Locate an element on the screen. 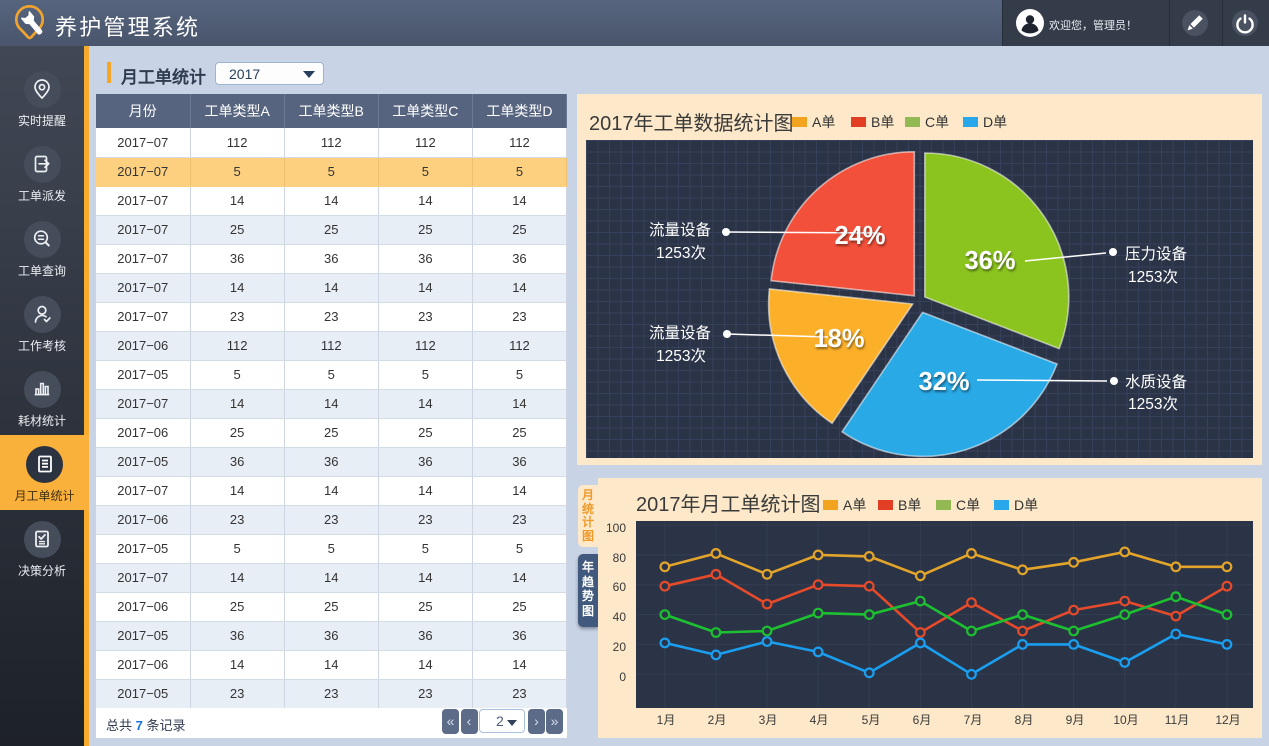  svg-text: 32% is located at coordinates (943, 382).